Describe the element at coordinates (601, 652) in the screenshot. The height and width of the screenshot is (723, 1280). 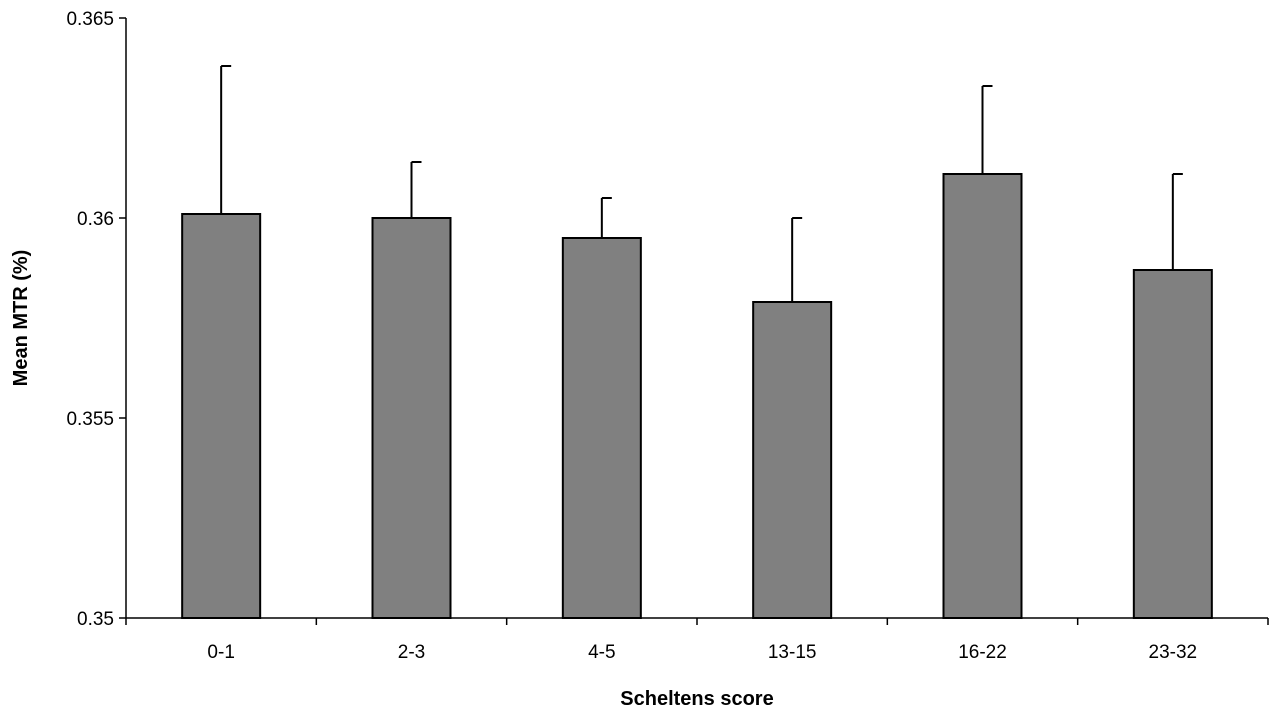
I see `x-tick-label: 4-5` at that location.